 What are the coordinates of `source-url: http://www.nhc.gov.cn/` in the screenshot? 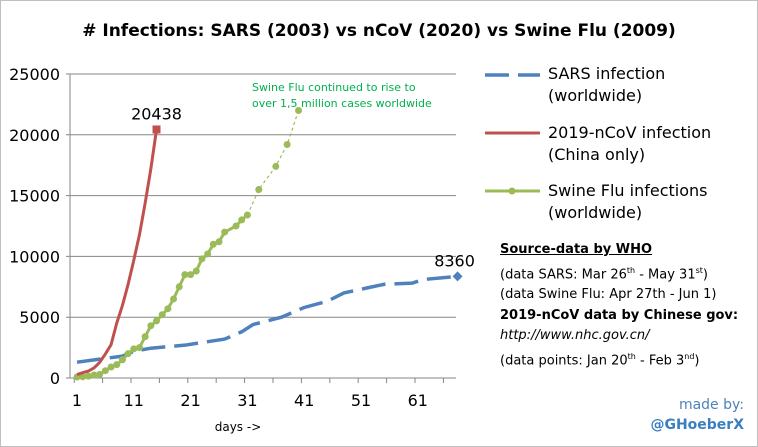 It's located at (575, 336).